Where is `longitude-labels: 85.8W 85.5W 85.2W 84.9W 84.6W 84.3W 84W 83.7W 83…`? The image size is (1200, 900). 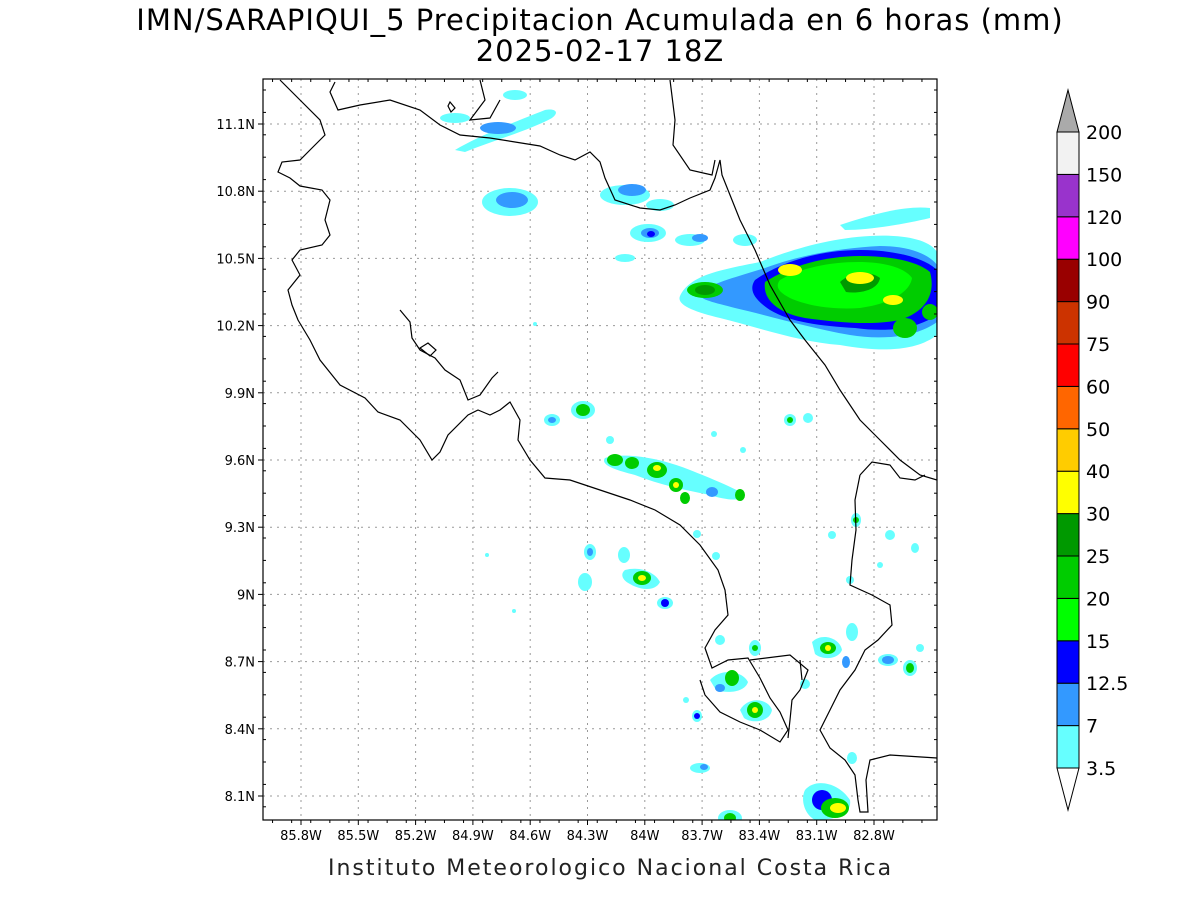 longitude-labels: 85.8W 85.5W 85.2W 84.9W 84.6W 84.3W 84W 83.7W 83… is located at coordinates (587, 836).